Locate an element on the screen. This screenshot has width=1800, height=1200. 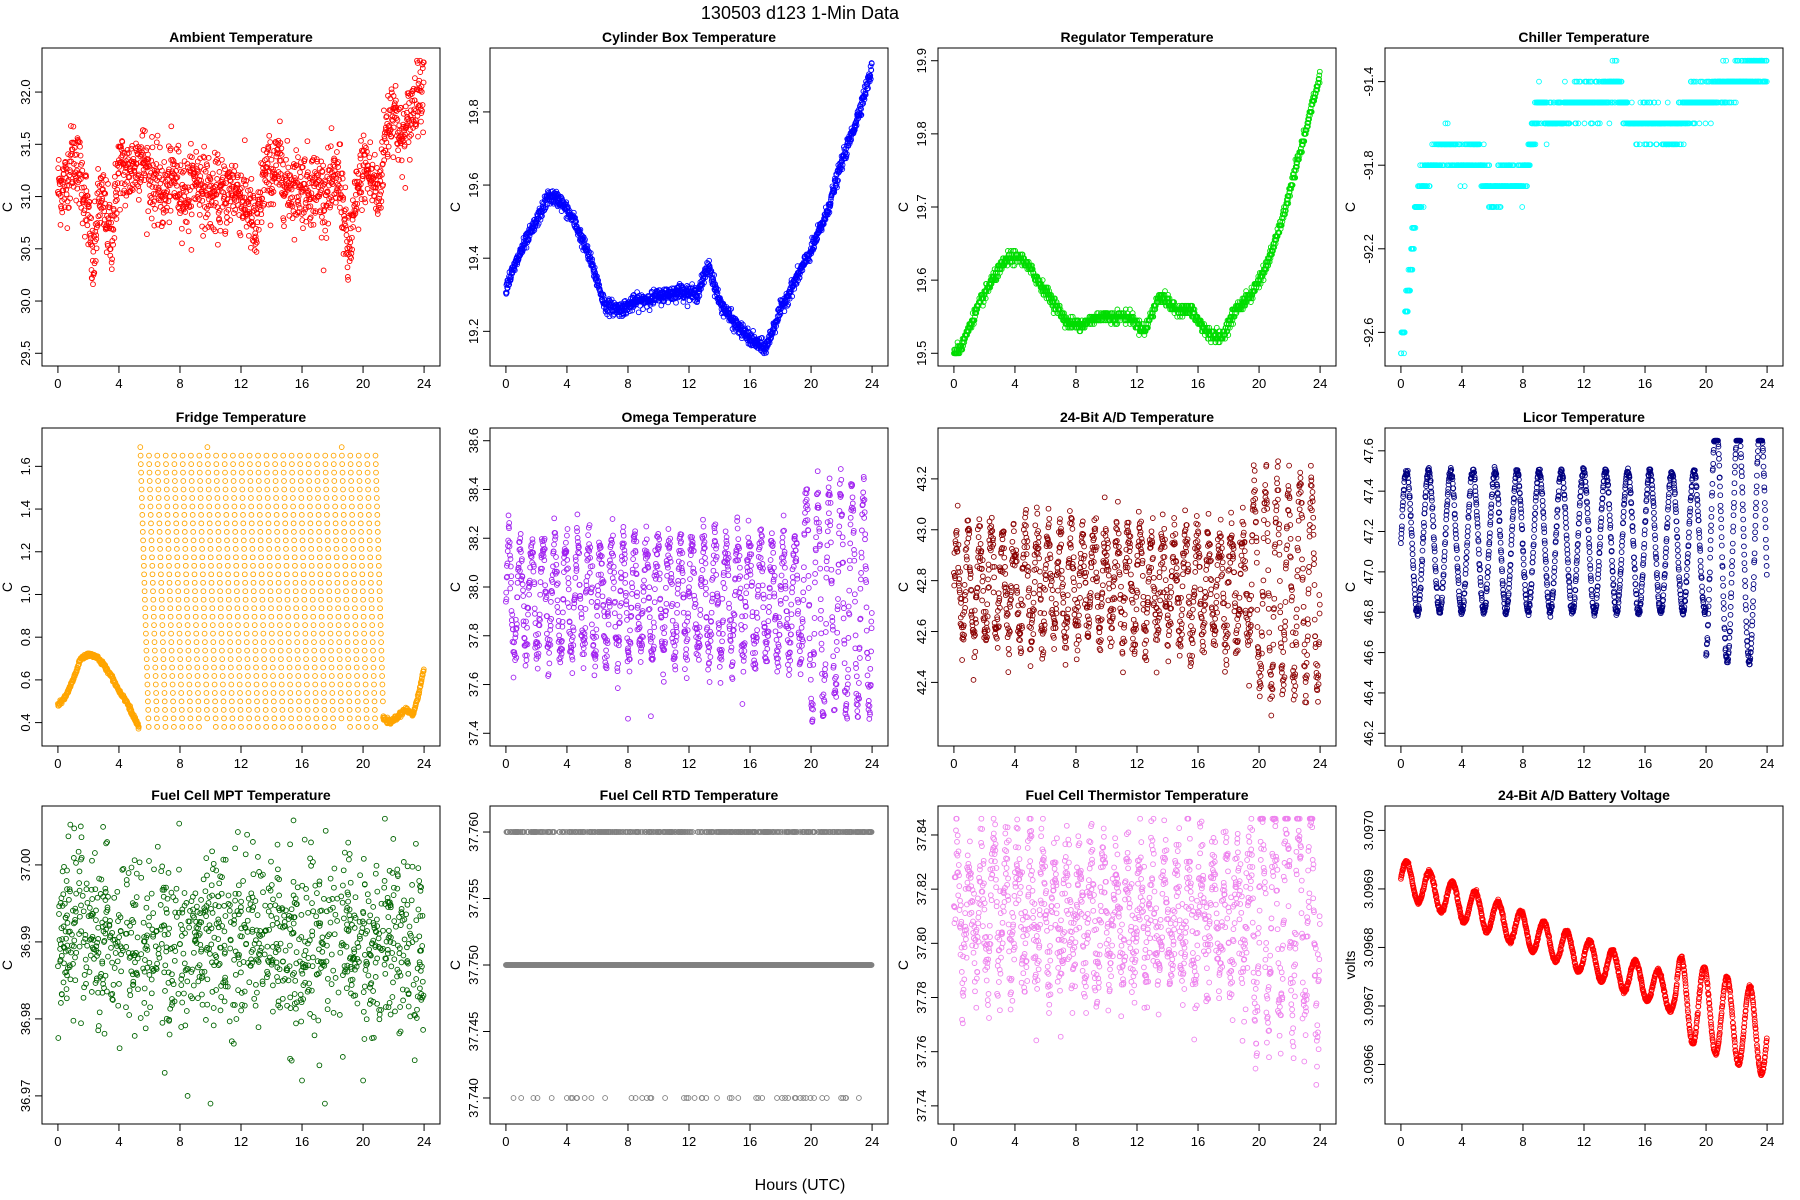
panel-title: Regulator Temperature is located at coordinates (1137, 37).